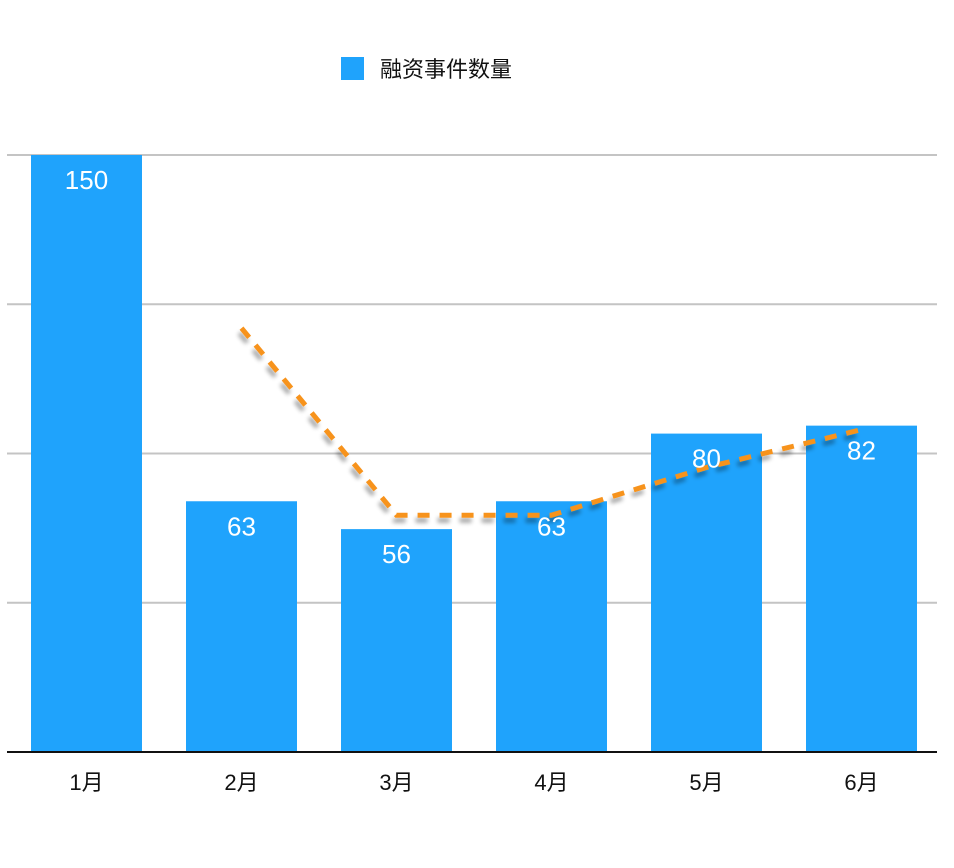  I want to click on bar-5月, so click(706, 592).